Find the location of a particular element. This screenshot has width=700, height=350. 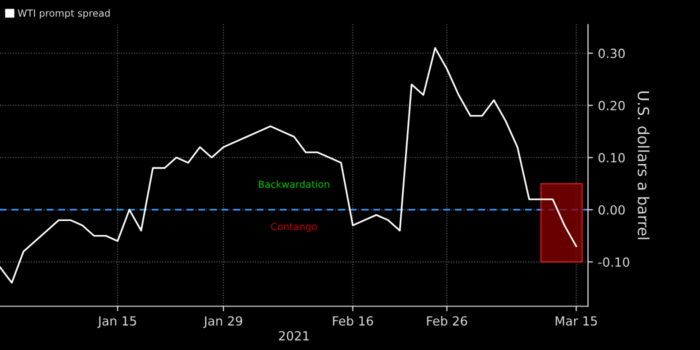

x-tick-label: Jan 29 is located at coordinates (222, 322).